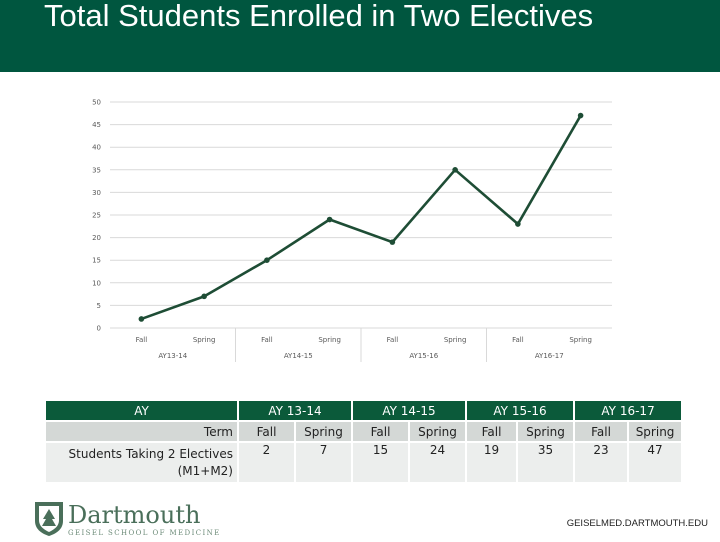 The image size is (720, 542). Describe the element at coordinates (492, 462) in the screenshot. I see `table-value-cell: 19` at that location.